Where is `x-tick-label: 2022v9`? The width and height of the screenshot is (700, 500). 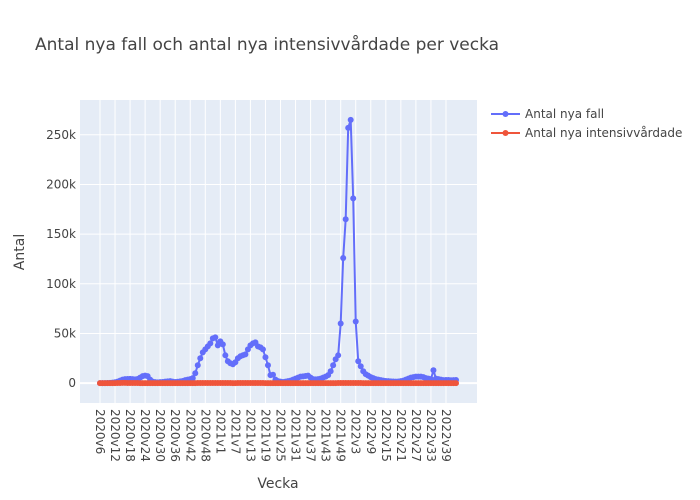 x-tick-label: 2022v9 is located at coordinates (371, 431).